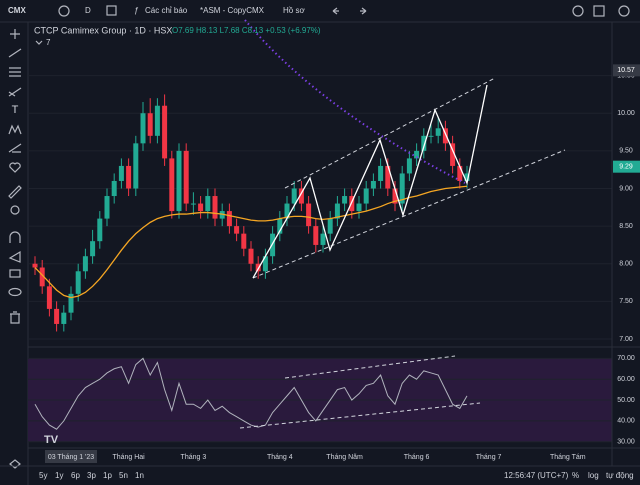  I want to click on settings, so click(578, 11).